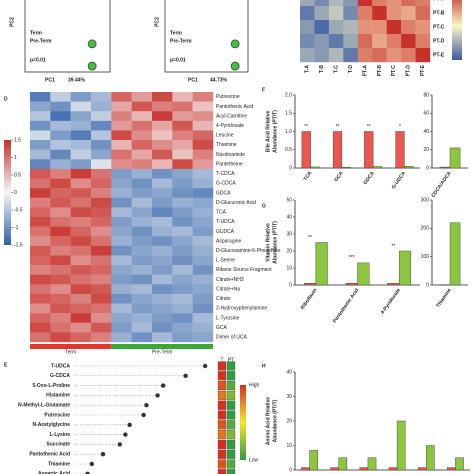 The height and width of the screenshot is (474, 474). What do you see at coordinates (391, 301) in the screenshot?
I see `x-tick-label: 4-Pyridoxate` at bounding box center [391, 301].